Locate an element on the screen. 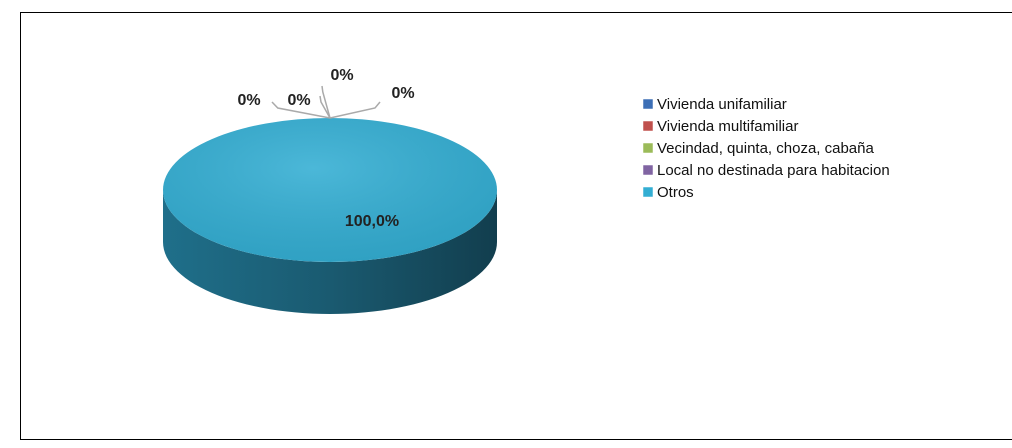 This screenshot has width=1012, height=448. legend-label: Vivienda unifamiliar is located at coordinates (722, 104).